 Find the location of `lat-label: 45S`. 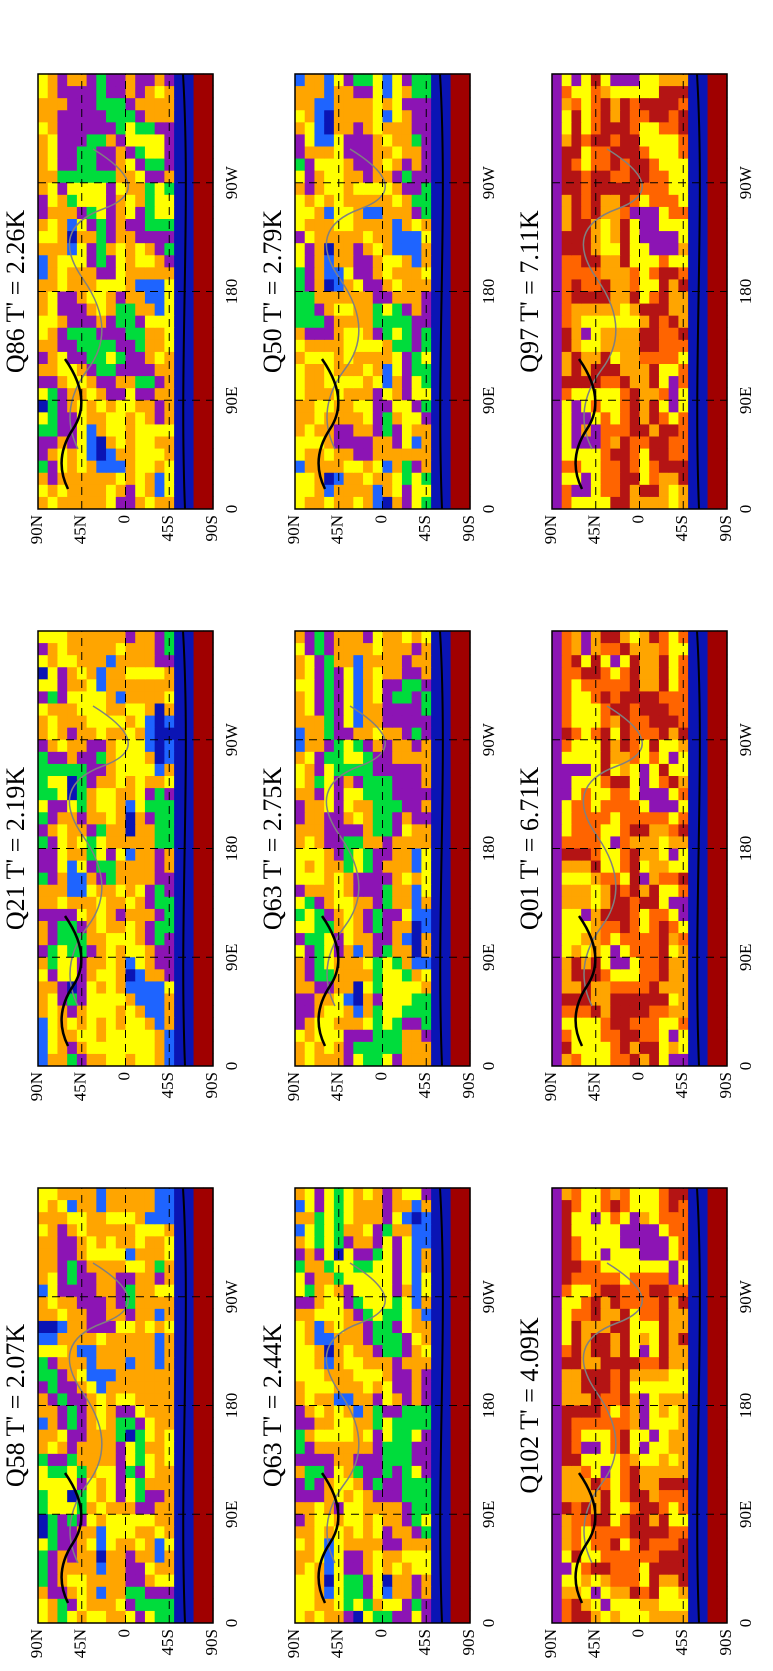

lat-label: 45S is located at coordinates (424, 1642).